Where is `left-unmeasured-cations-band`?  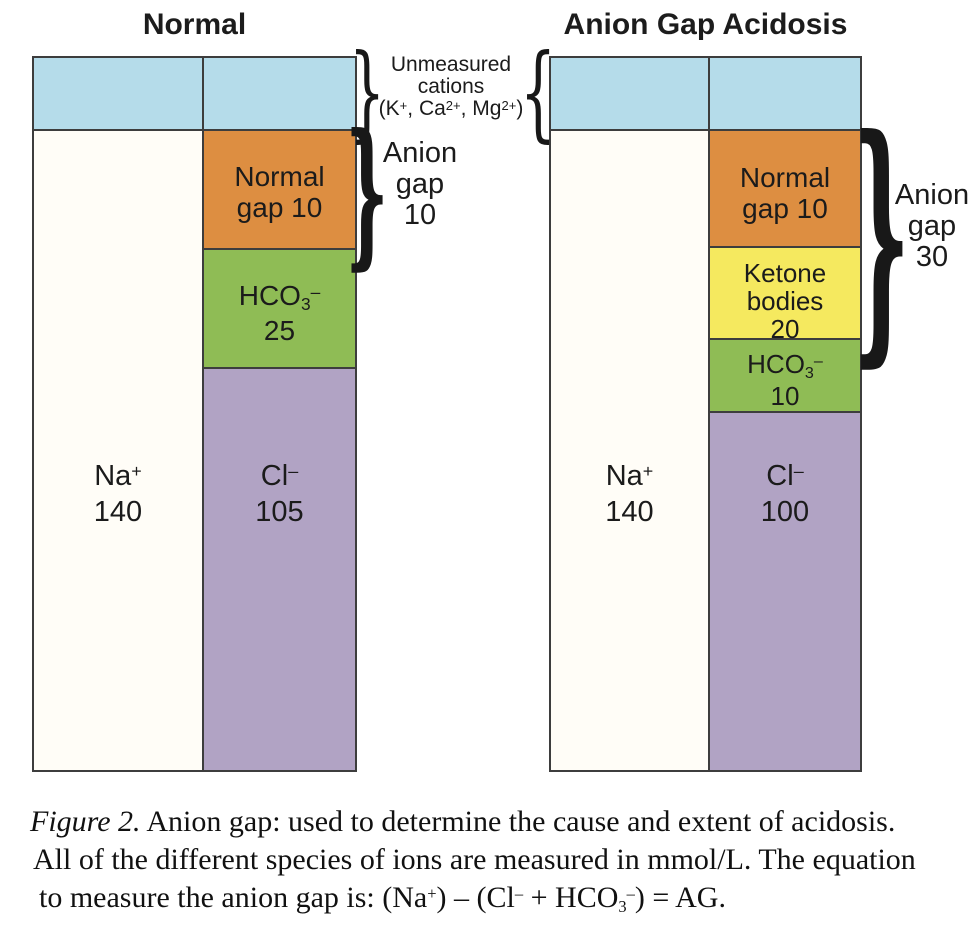
left-unmeasured-cations-band is located at coordinates (194, 94).